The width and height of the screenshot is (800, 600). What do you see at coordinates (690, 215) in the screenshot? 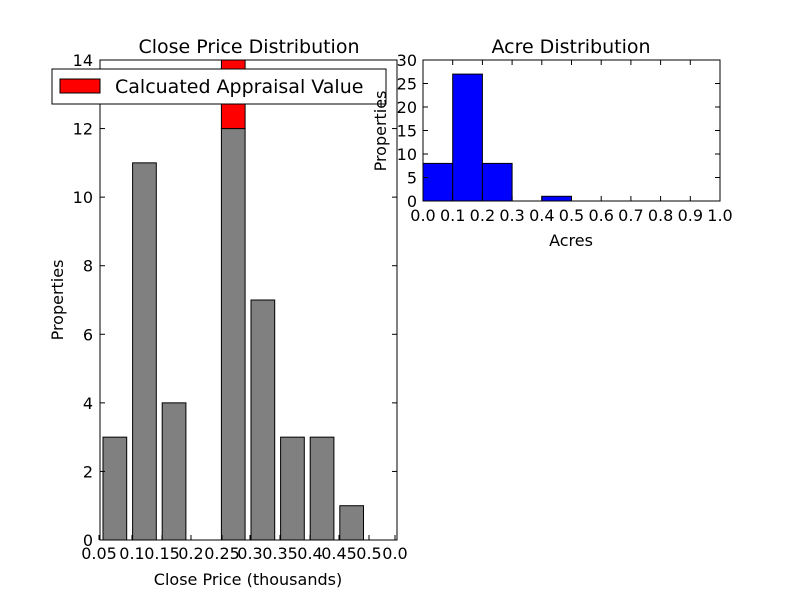
I see `x-tick-label: 0.9` at bounding box center [690, 215].